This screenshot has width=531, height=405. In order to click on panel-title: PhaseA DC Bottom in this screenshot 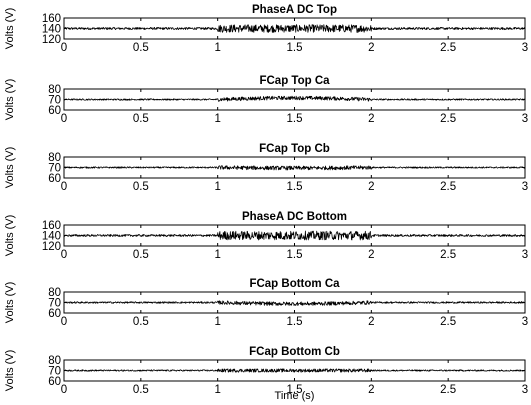, I will do `click(294, 217)`.